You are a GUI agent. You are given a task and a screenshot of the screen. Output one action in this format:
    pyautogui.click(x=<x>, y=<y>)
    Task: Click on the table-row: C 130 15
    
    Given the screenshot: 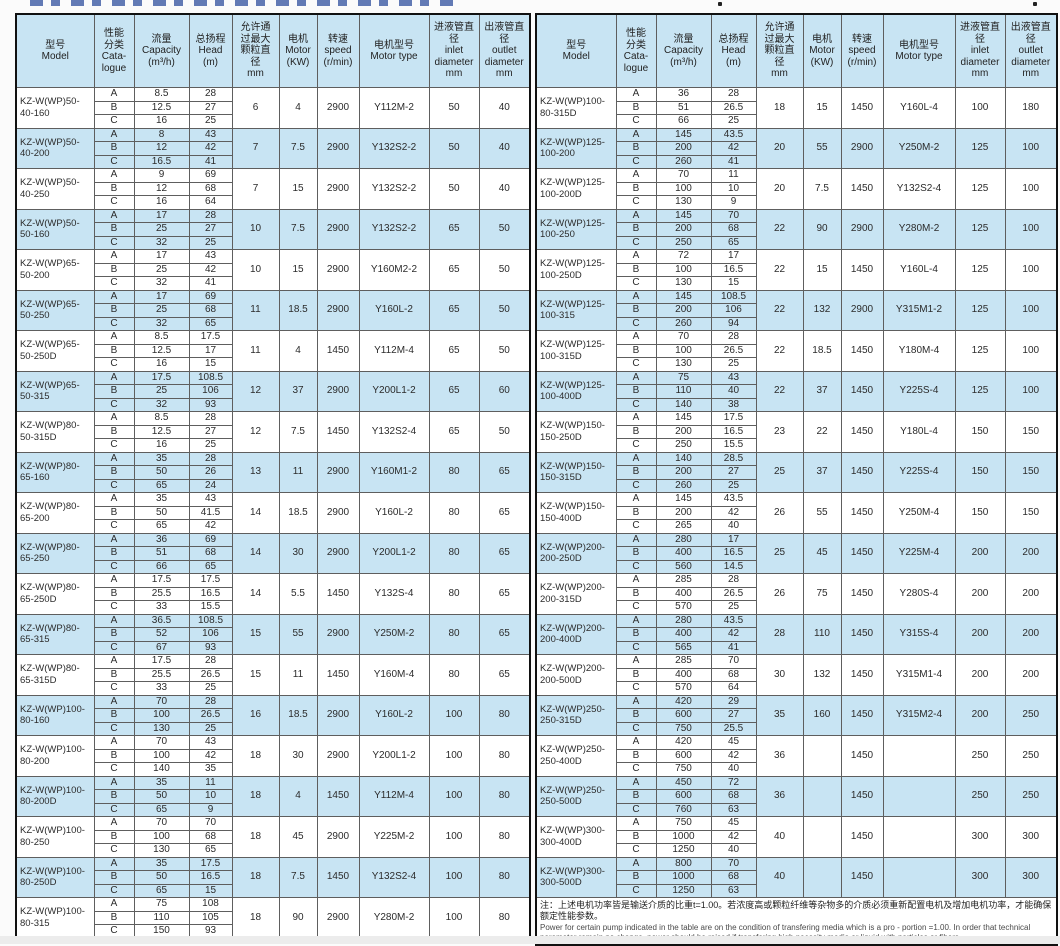 What is the action you would take?
    pyautogui.click(x=796, y=283)
    